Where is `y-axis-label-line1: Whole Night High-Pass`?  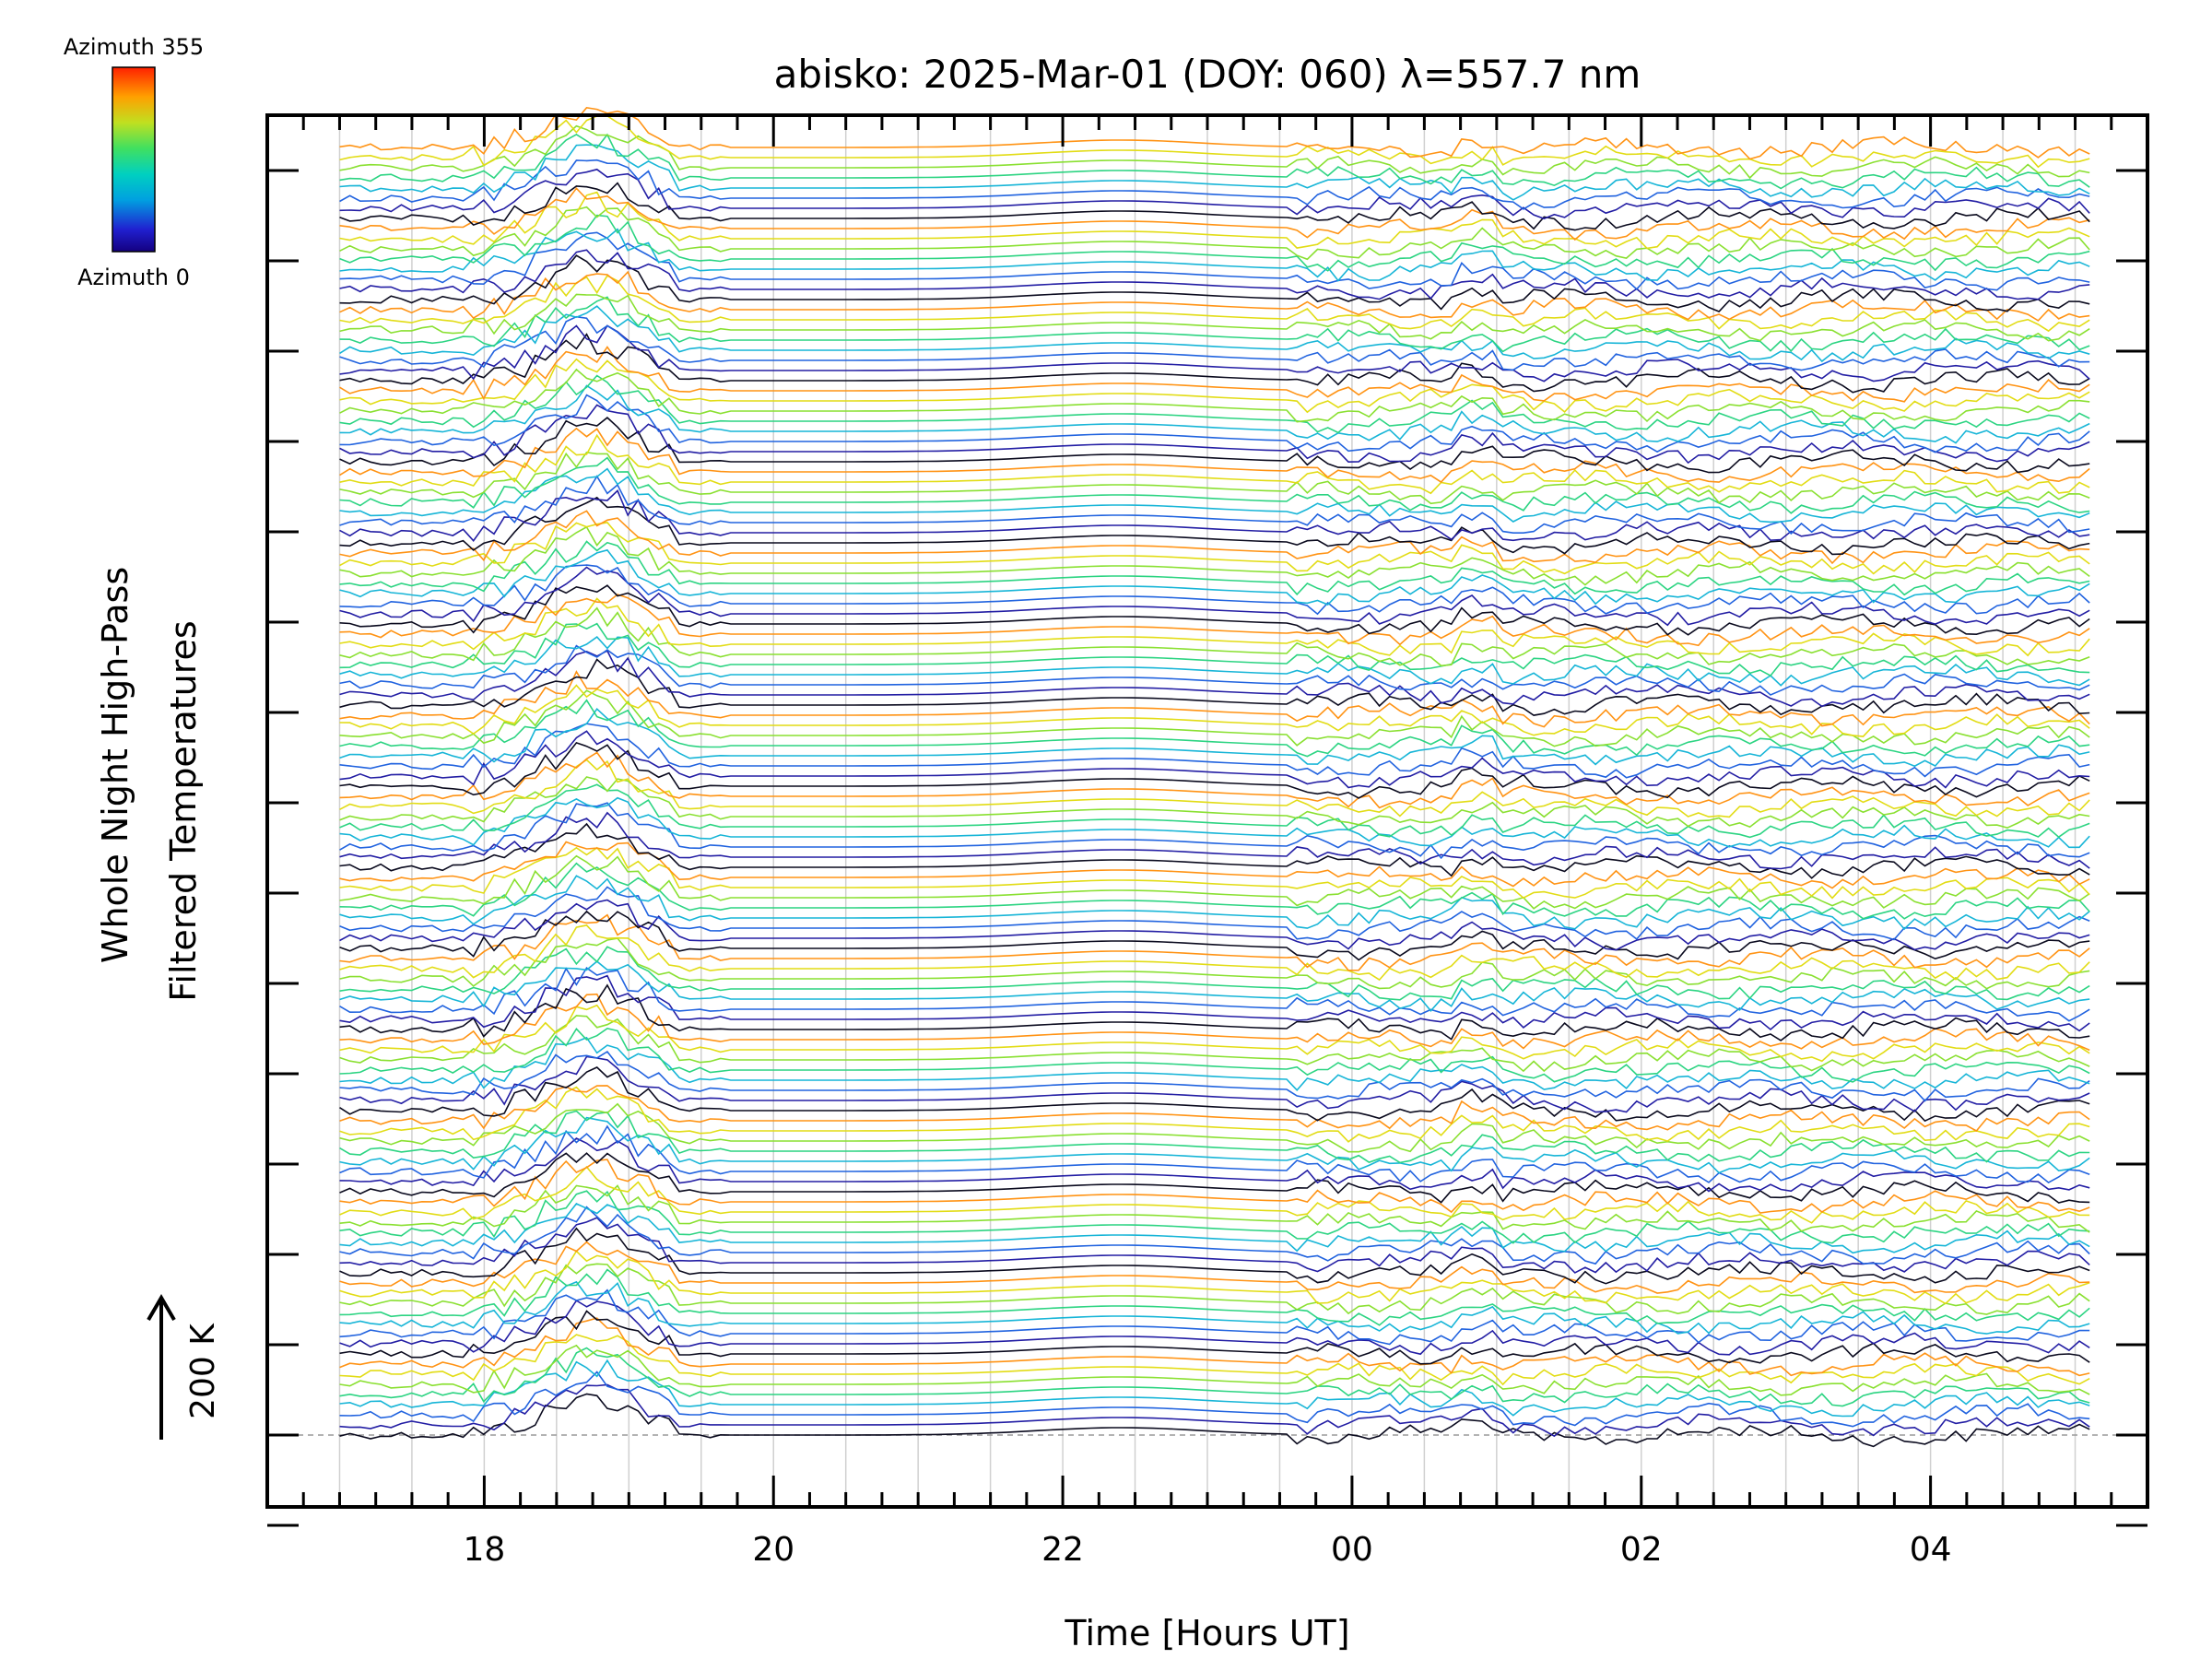
y-axis-label-line1: Whole Night High-Pass is located at coordinates (115, 765).